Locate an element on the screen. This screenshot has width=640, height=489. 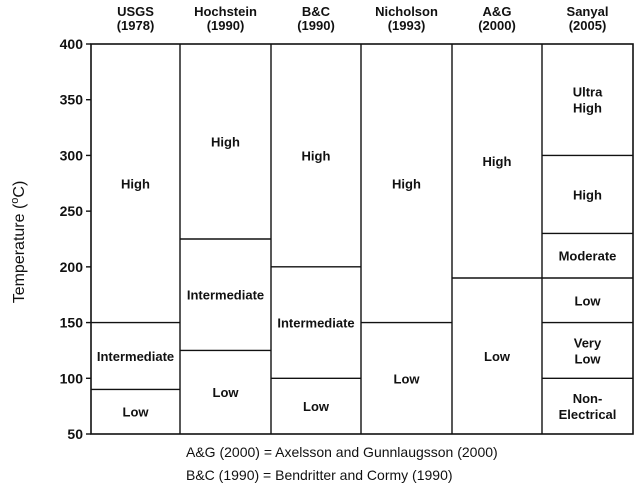
column-header-line: (1993) is located at coordinates (407, 25).